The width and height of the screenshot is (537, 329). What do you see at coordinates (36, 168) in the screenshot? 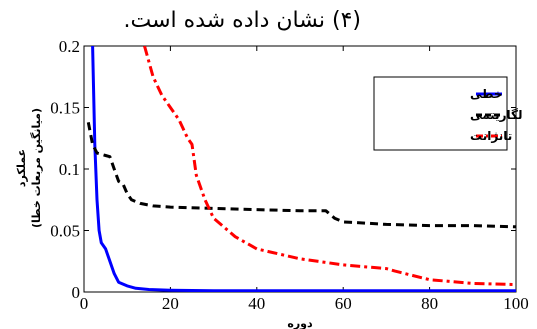
I see `y-axis-title-line2: (میانگین مربعات خطا)` at bounding box center [36, 168].